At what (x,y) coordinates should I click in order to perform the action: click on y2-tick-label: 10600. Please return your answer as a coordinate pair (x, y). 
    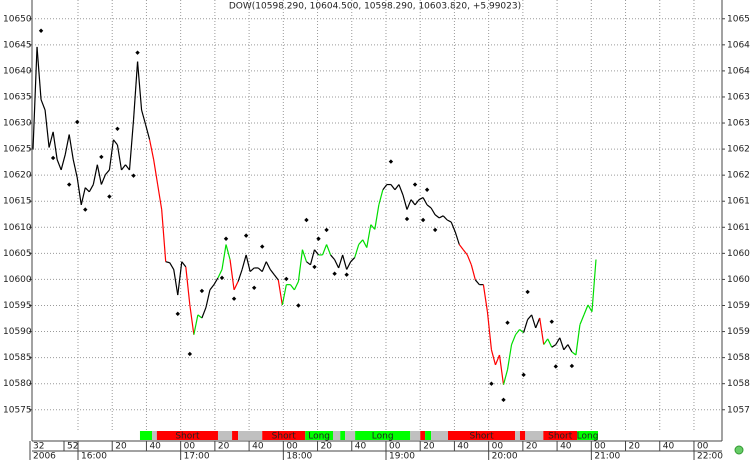
    Looking at the image, I should click on (738, 280).